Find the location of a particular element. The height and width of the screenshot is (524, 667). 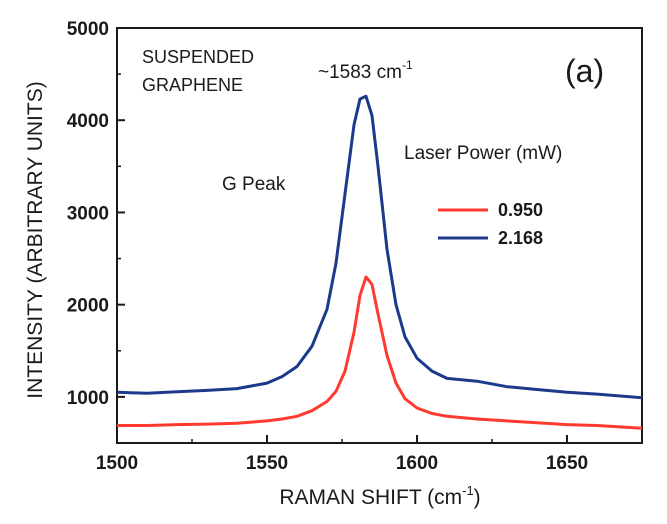

g-peak-label: G Peak is located at coordinates (254, 184).